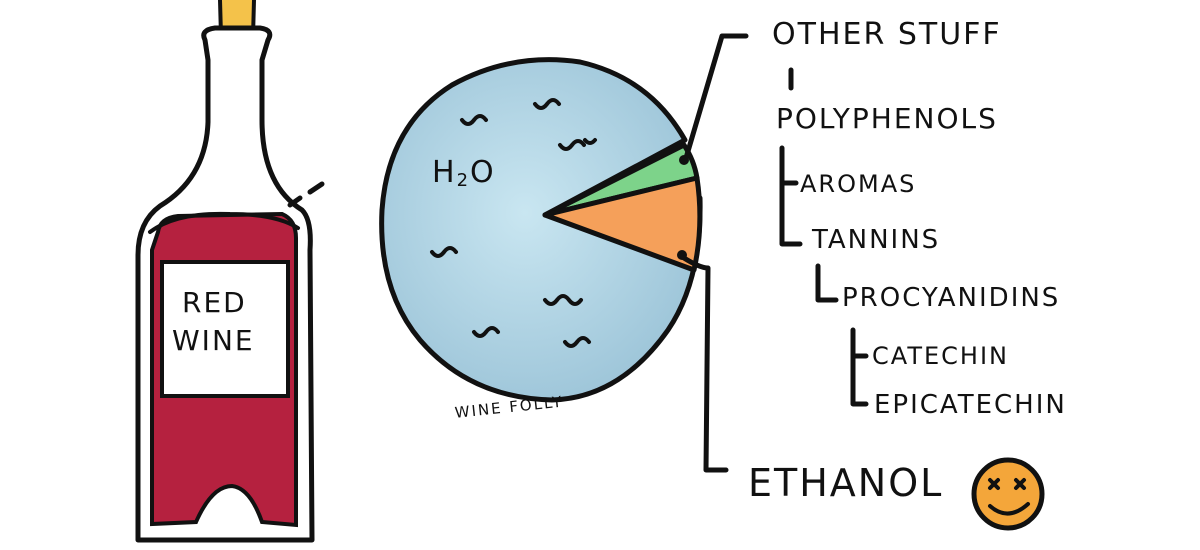 This screenshot has width=1200, height=550. Describe the element at coordinates (845, 483) in the screenshot. I see `label-ethanol: ETHANOL` at that location.